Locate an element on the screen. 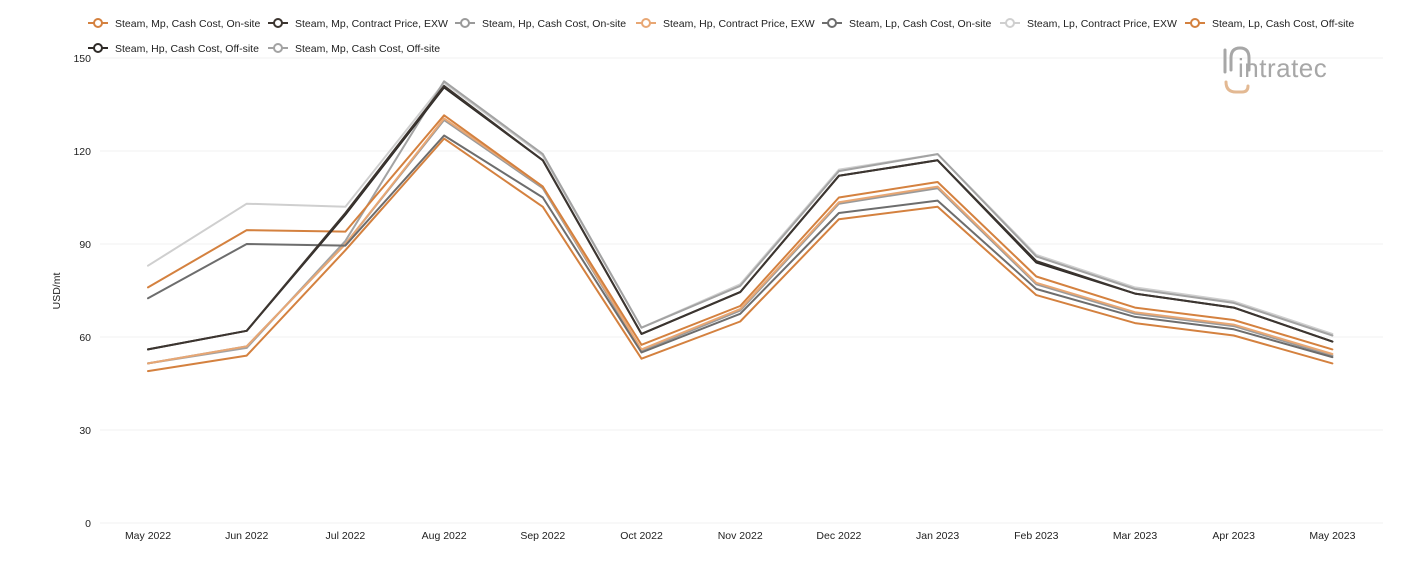 The height and width of the screenshot is (561, 1401). y-tick-label: 90 is located at coordinates (85, 245).